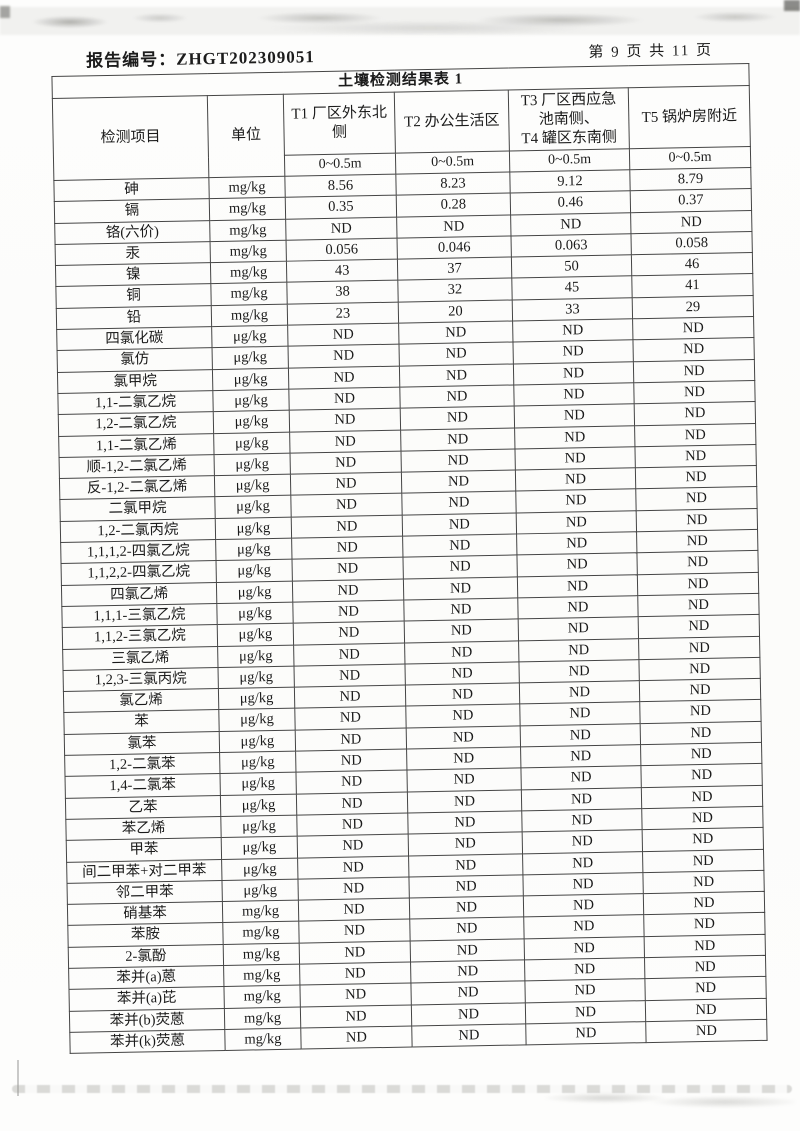  I want to click on item-cell: 1,2-二氯苯, so click(142, 764).